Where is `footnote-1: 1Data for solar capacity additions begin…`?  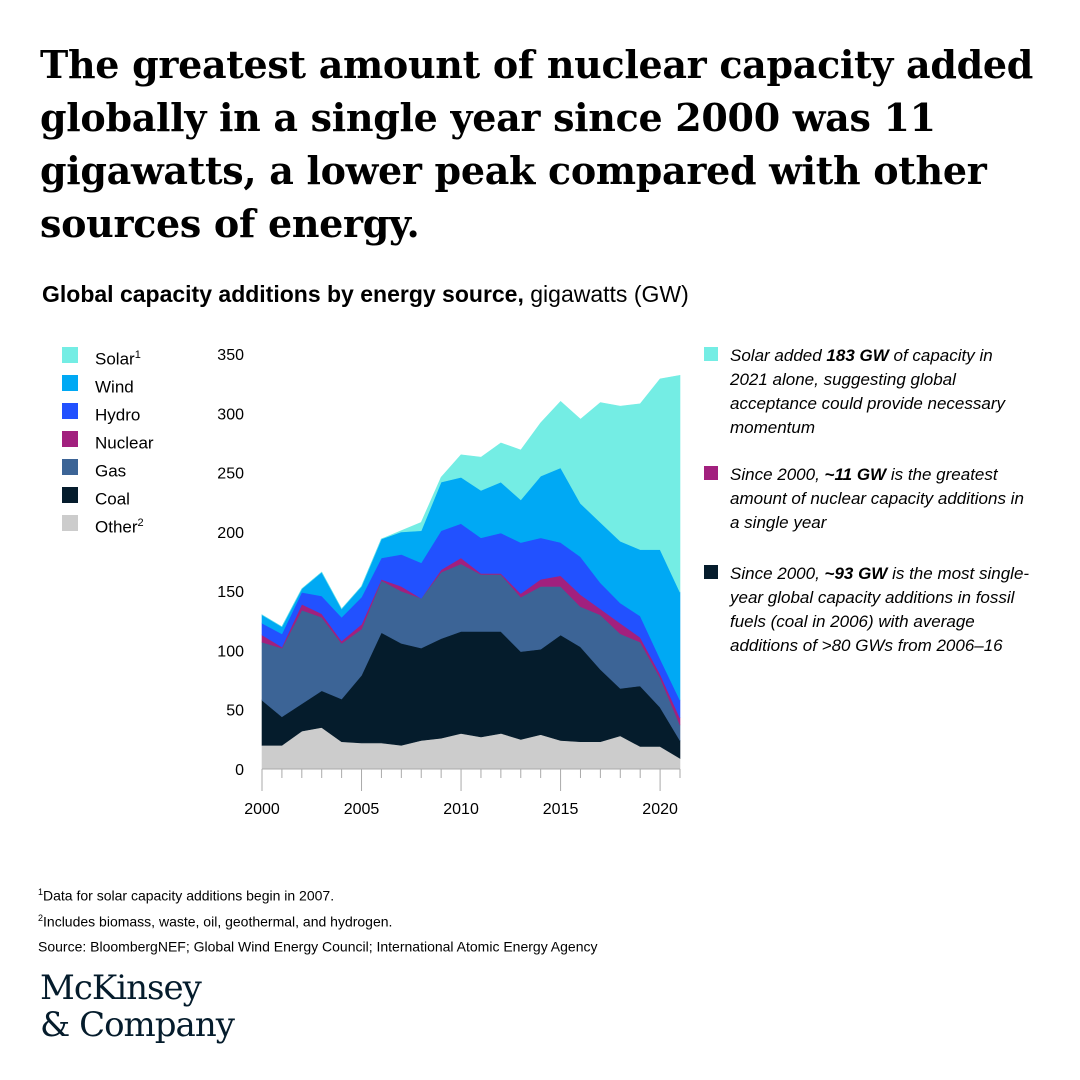
footnote-1: 1Data for solar capacity additions begin… is located at coordinates (186, 895).